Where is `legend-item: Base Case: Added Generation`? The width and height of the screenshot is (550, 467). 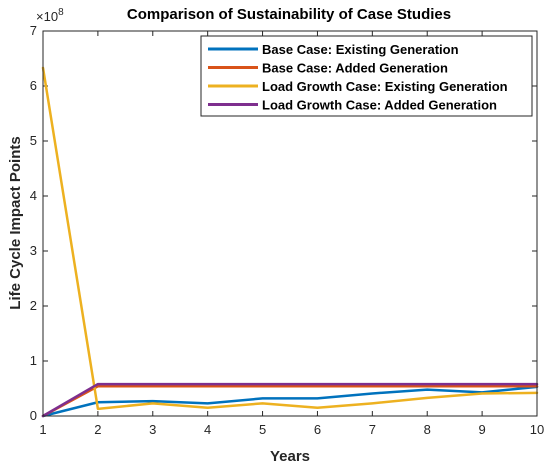
legend-item: Base Case: Added Generation is located at coordinates (328, 68).